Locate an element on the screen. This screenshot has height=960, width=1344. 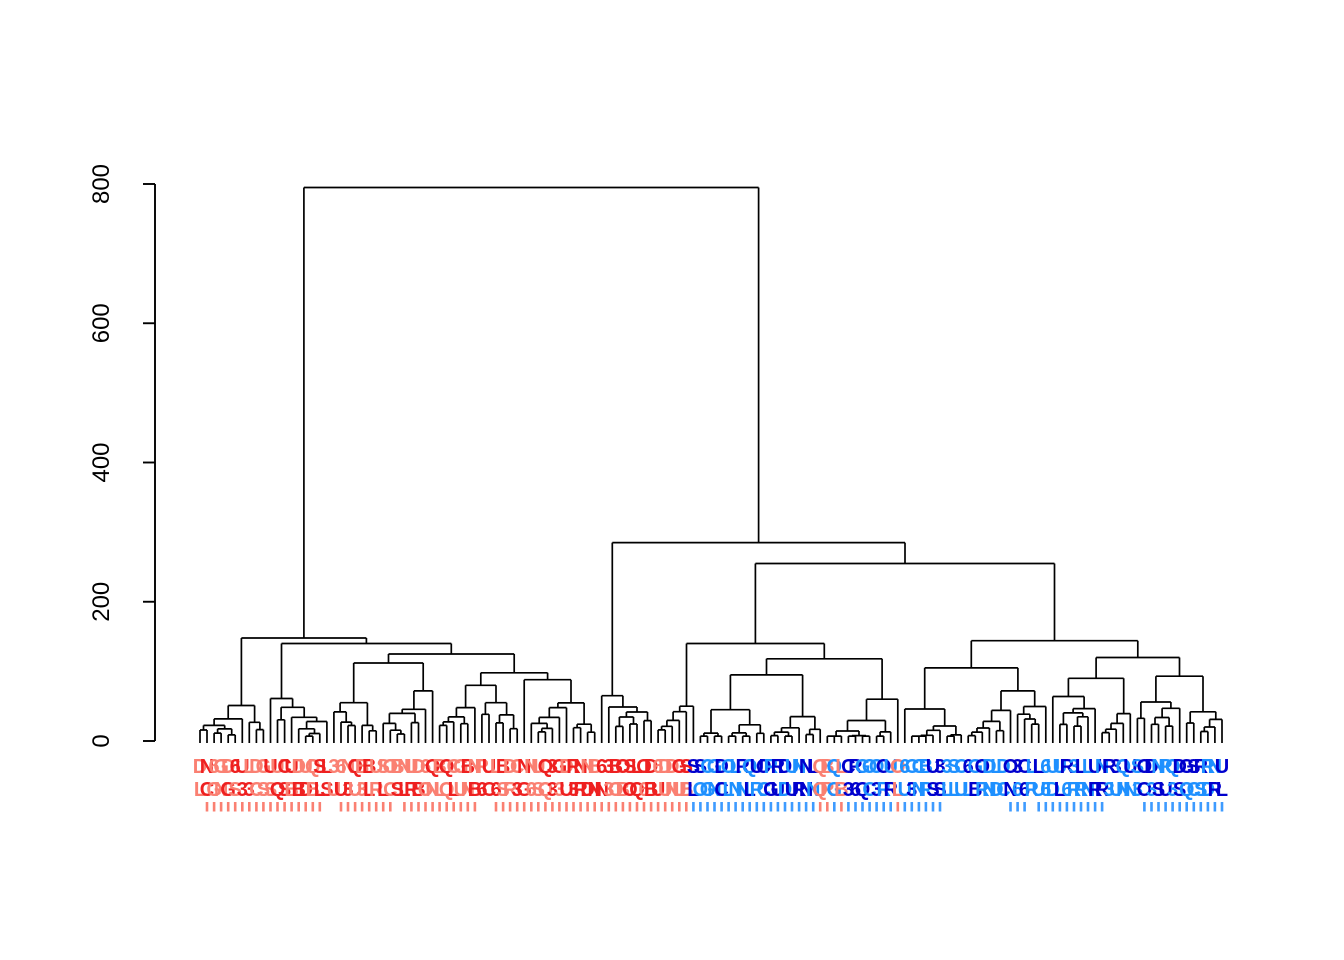
leaf-dash-row is located at coordinates (714, 807).